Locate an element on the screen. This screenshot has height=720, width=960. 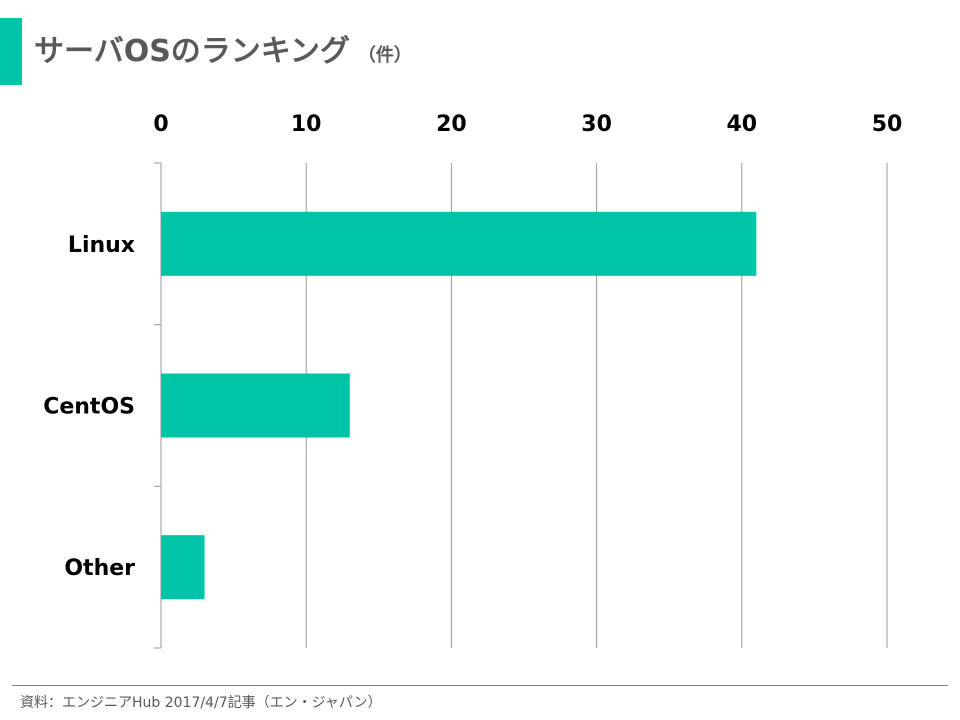
x-tick-label: 20 is located at coordinates (451, 124).